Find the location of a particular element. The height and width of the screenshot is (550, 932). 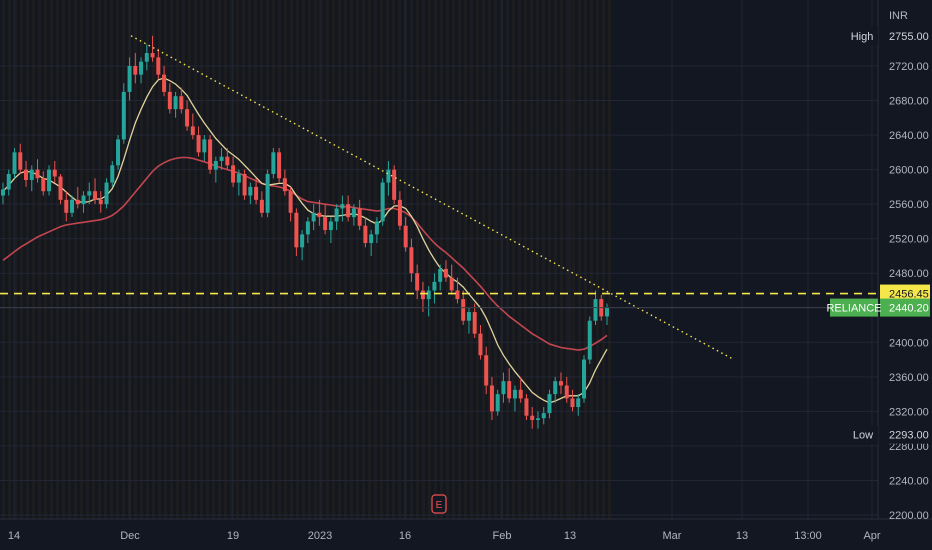

high-price-tag-text: 2755.00 is located at coordinates (909, 37).